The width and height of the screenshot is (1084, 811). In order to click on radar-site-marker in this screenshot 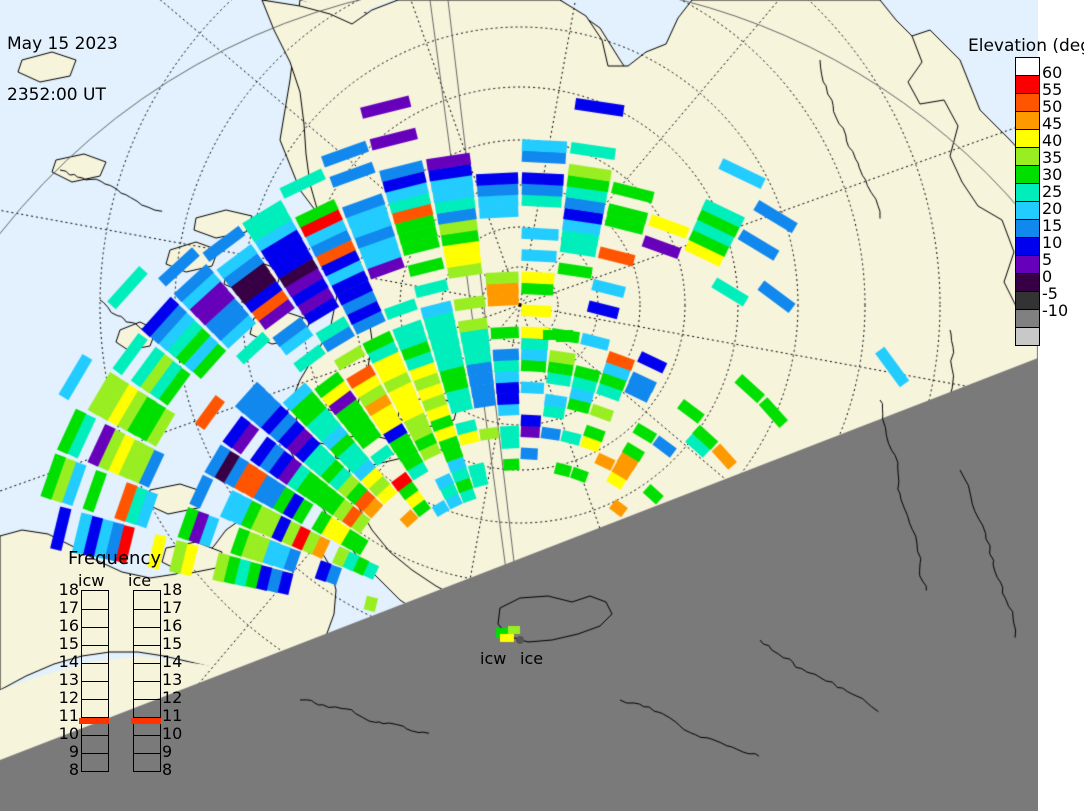, I will do `click(520, 640)`.